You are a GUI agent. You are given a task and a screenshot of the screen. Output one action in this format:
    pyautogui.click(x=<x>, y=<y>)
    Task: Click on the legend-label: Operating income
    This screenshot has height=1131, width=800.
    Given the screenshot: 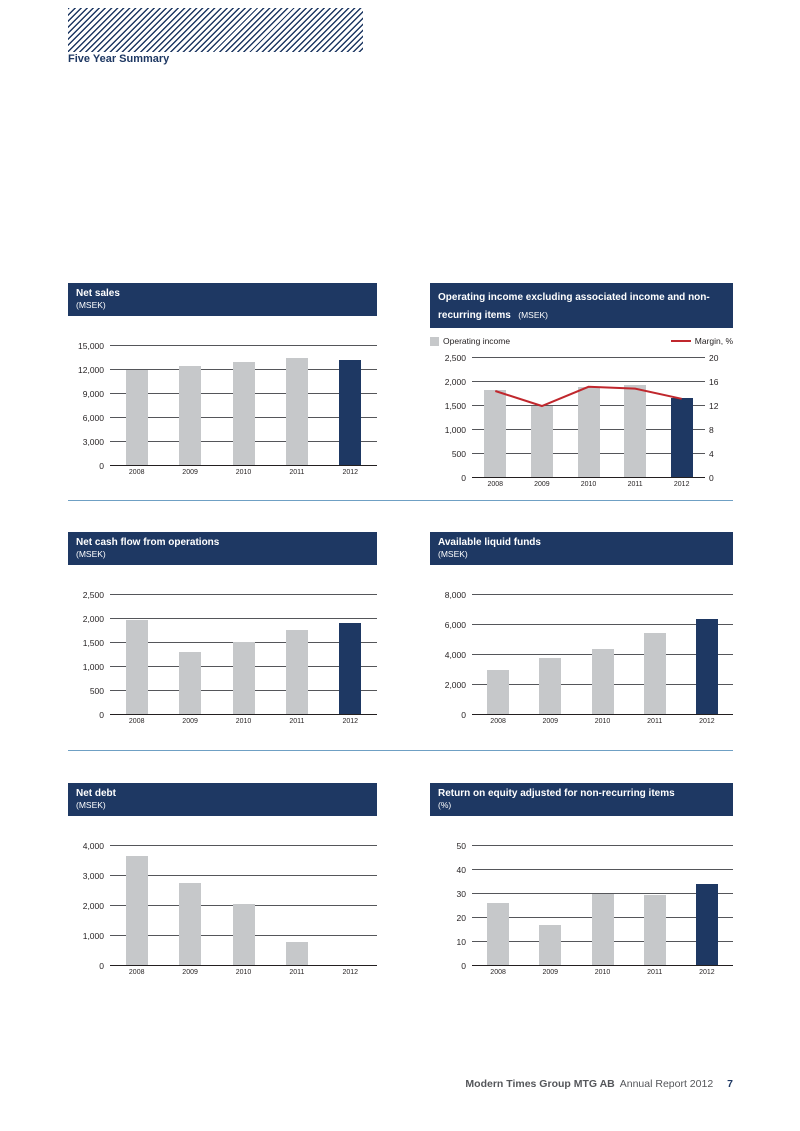 What is the action you would take?
    pyautogui.click(x=477, y=341)
    